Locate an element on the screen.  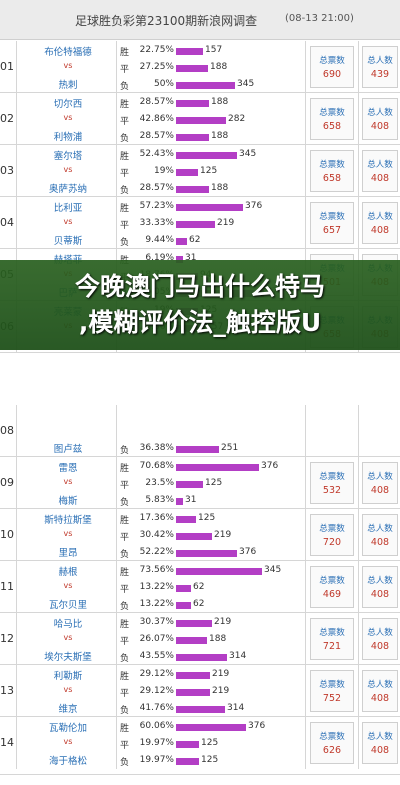
stat-percent: 29.12% is located at coordinates (156, 691).